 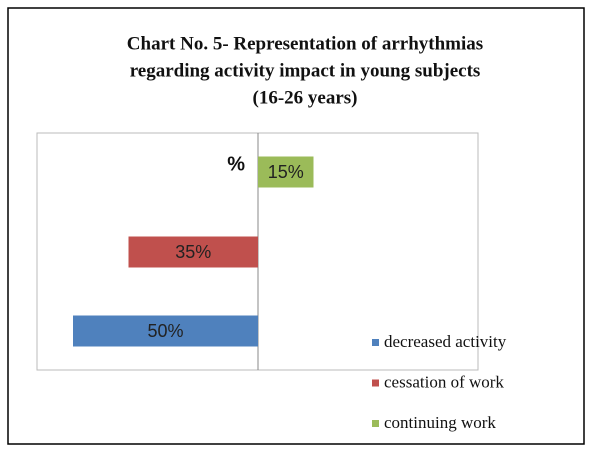 What do you see at coordinates (440, 422) in the screenshot?
I see `legend-label: continuing work` at bounding box center [440, 422].